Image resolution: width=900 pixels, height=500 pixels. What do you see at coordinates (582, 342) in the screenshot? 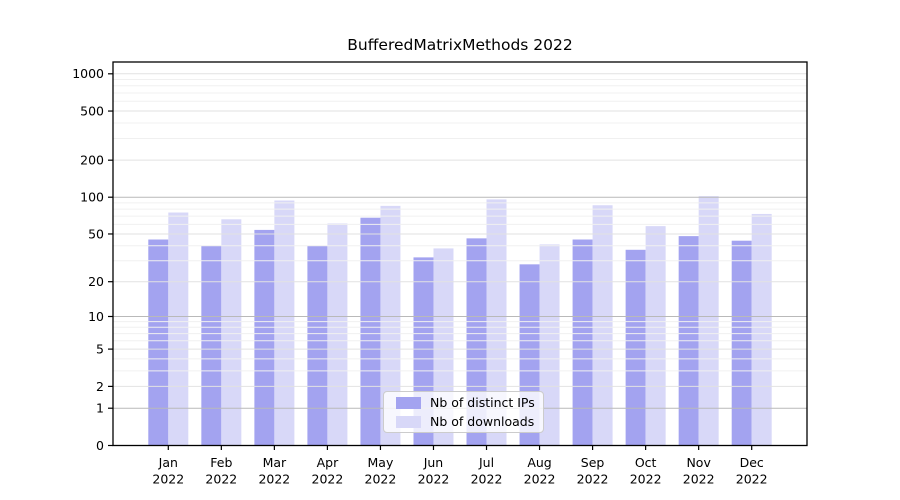
I see `bar-distinct-ips-sep-2022` at bounding box center [582, 342].